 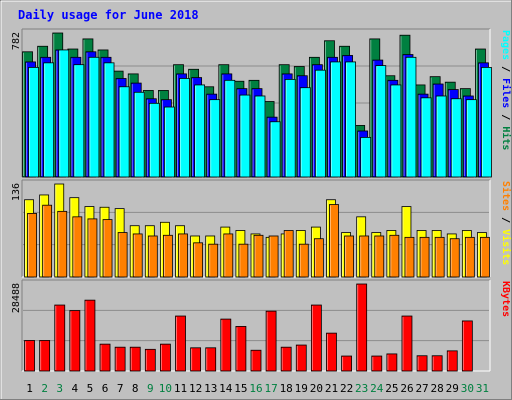 What do you see at coordinates (506, 93) in the screenshot?
I see `legend-files: Files` at bounding box center [506, 93].